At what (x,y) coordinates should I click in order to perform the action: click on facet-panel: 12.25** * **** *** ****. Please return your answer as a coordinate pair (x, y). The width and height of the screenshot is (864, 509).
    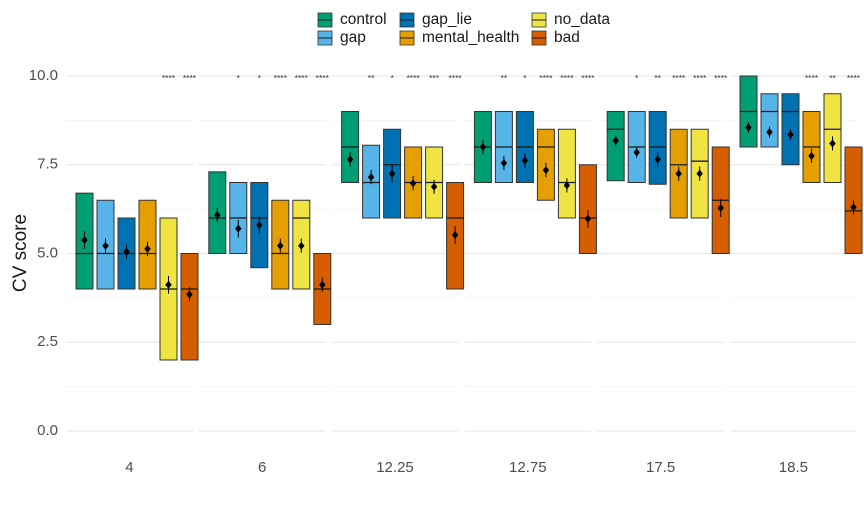
    Looking at the image, I should click on (403, 274).